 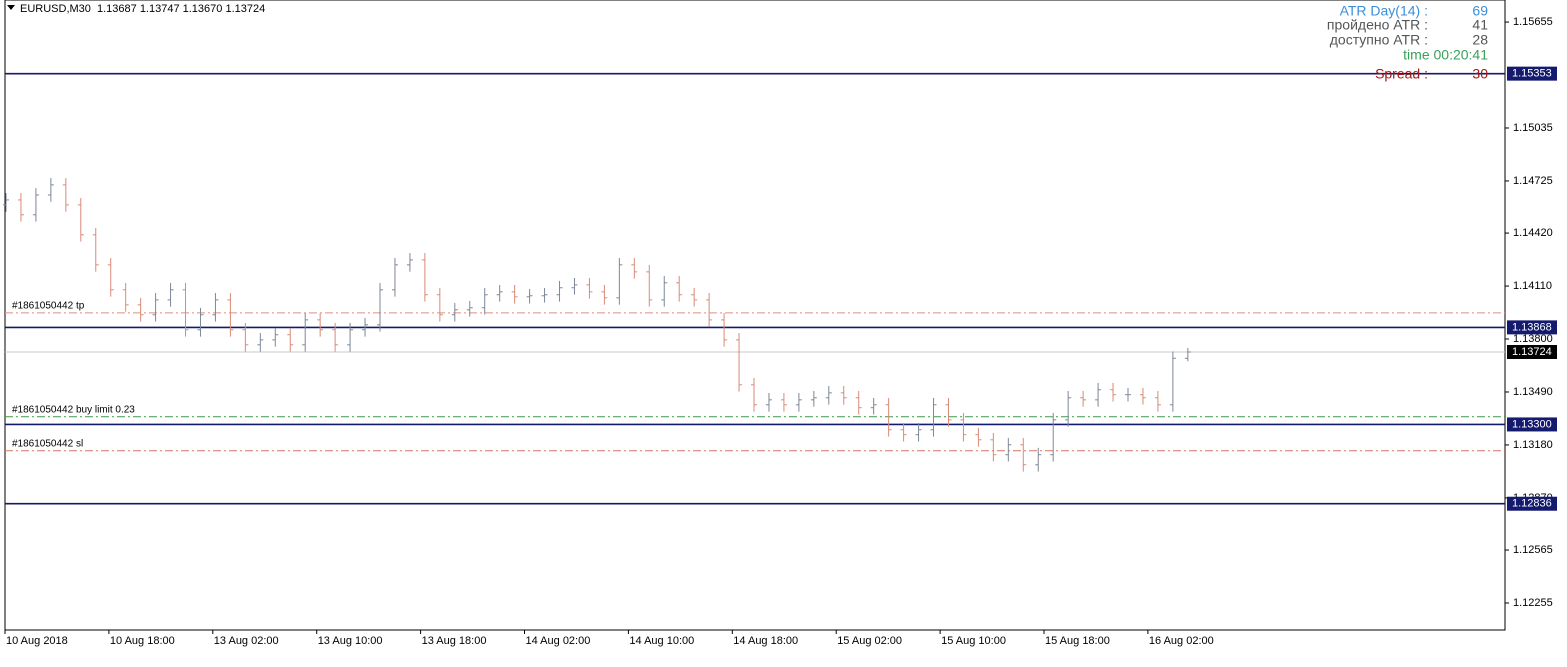 What do you see at coordinates (1401, 74) in the screenshot?
I see `info-label: Spread :` at bounding box center [1401, 74].